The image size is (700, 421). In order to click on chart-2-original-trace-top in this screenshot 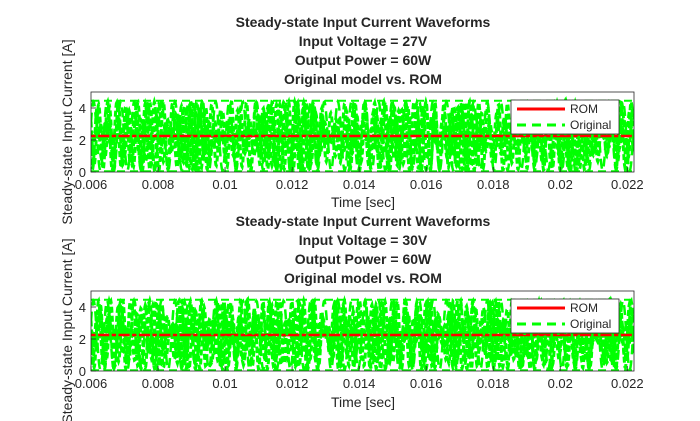, I will do `click(362, 334)`.